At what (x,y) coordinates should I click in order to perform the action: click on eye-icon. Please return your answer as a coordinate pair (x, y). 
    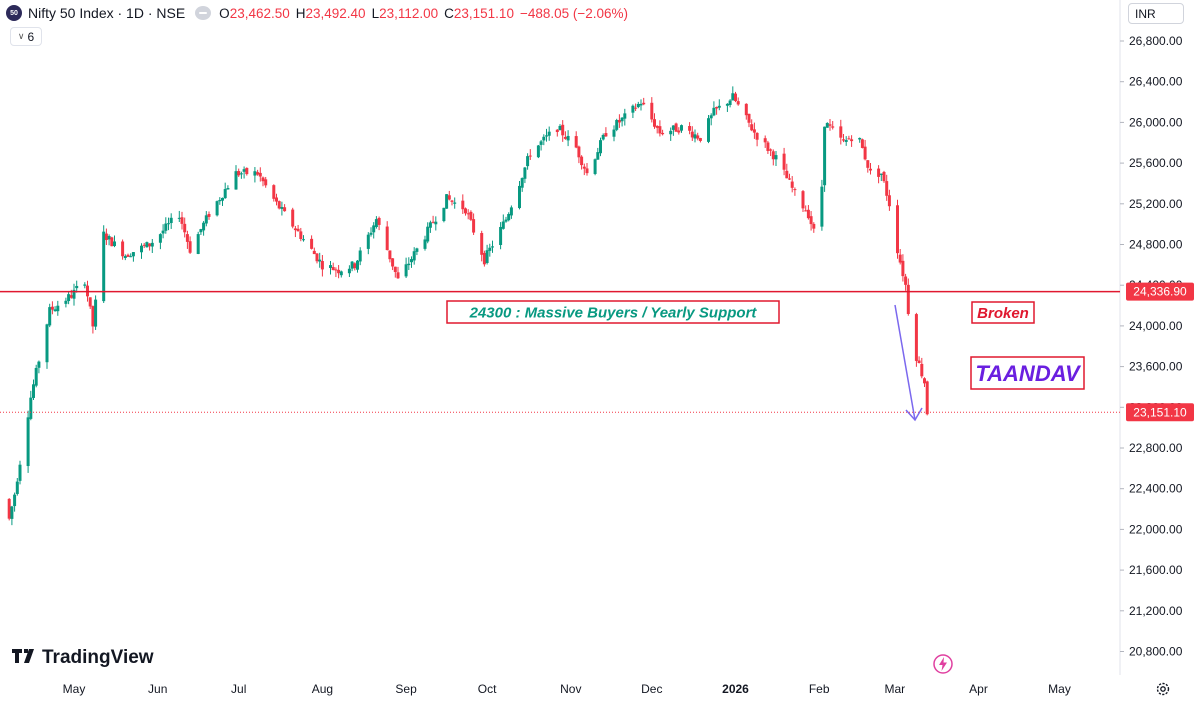
    Looking at the image, I should click on (203, 13).